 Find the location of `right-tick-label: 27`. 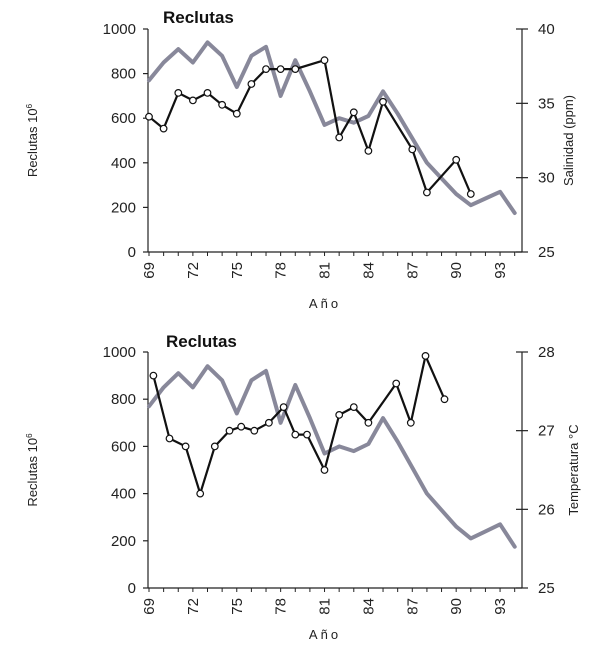

right-tick-label: 27 is located at coordinates (546, 431).